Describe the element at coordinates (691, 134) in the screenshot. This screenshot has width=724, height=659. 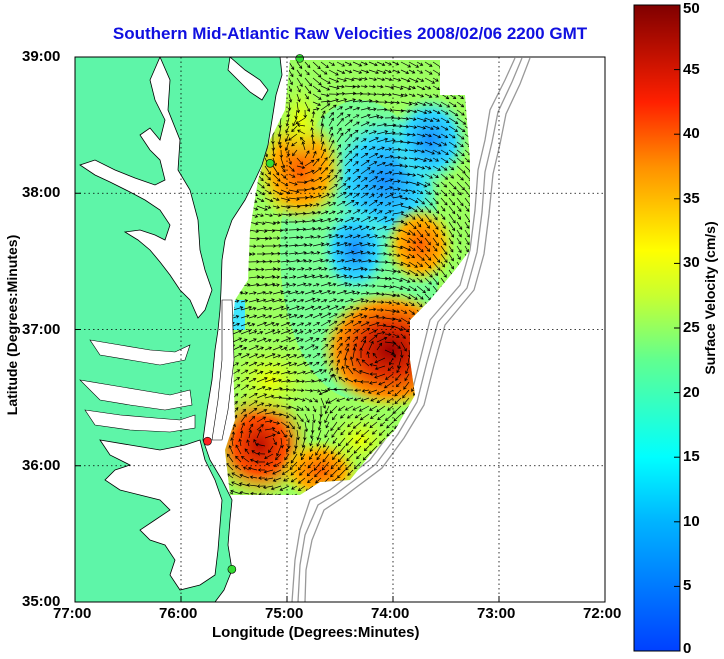
I see `colorbar-tick-label: 40` at that location.